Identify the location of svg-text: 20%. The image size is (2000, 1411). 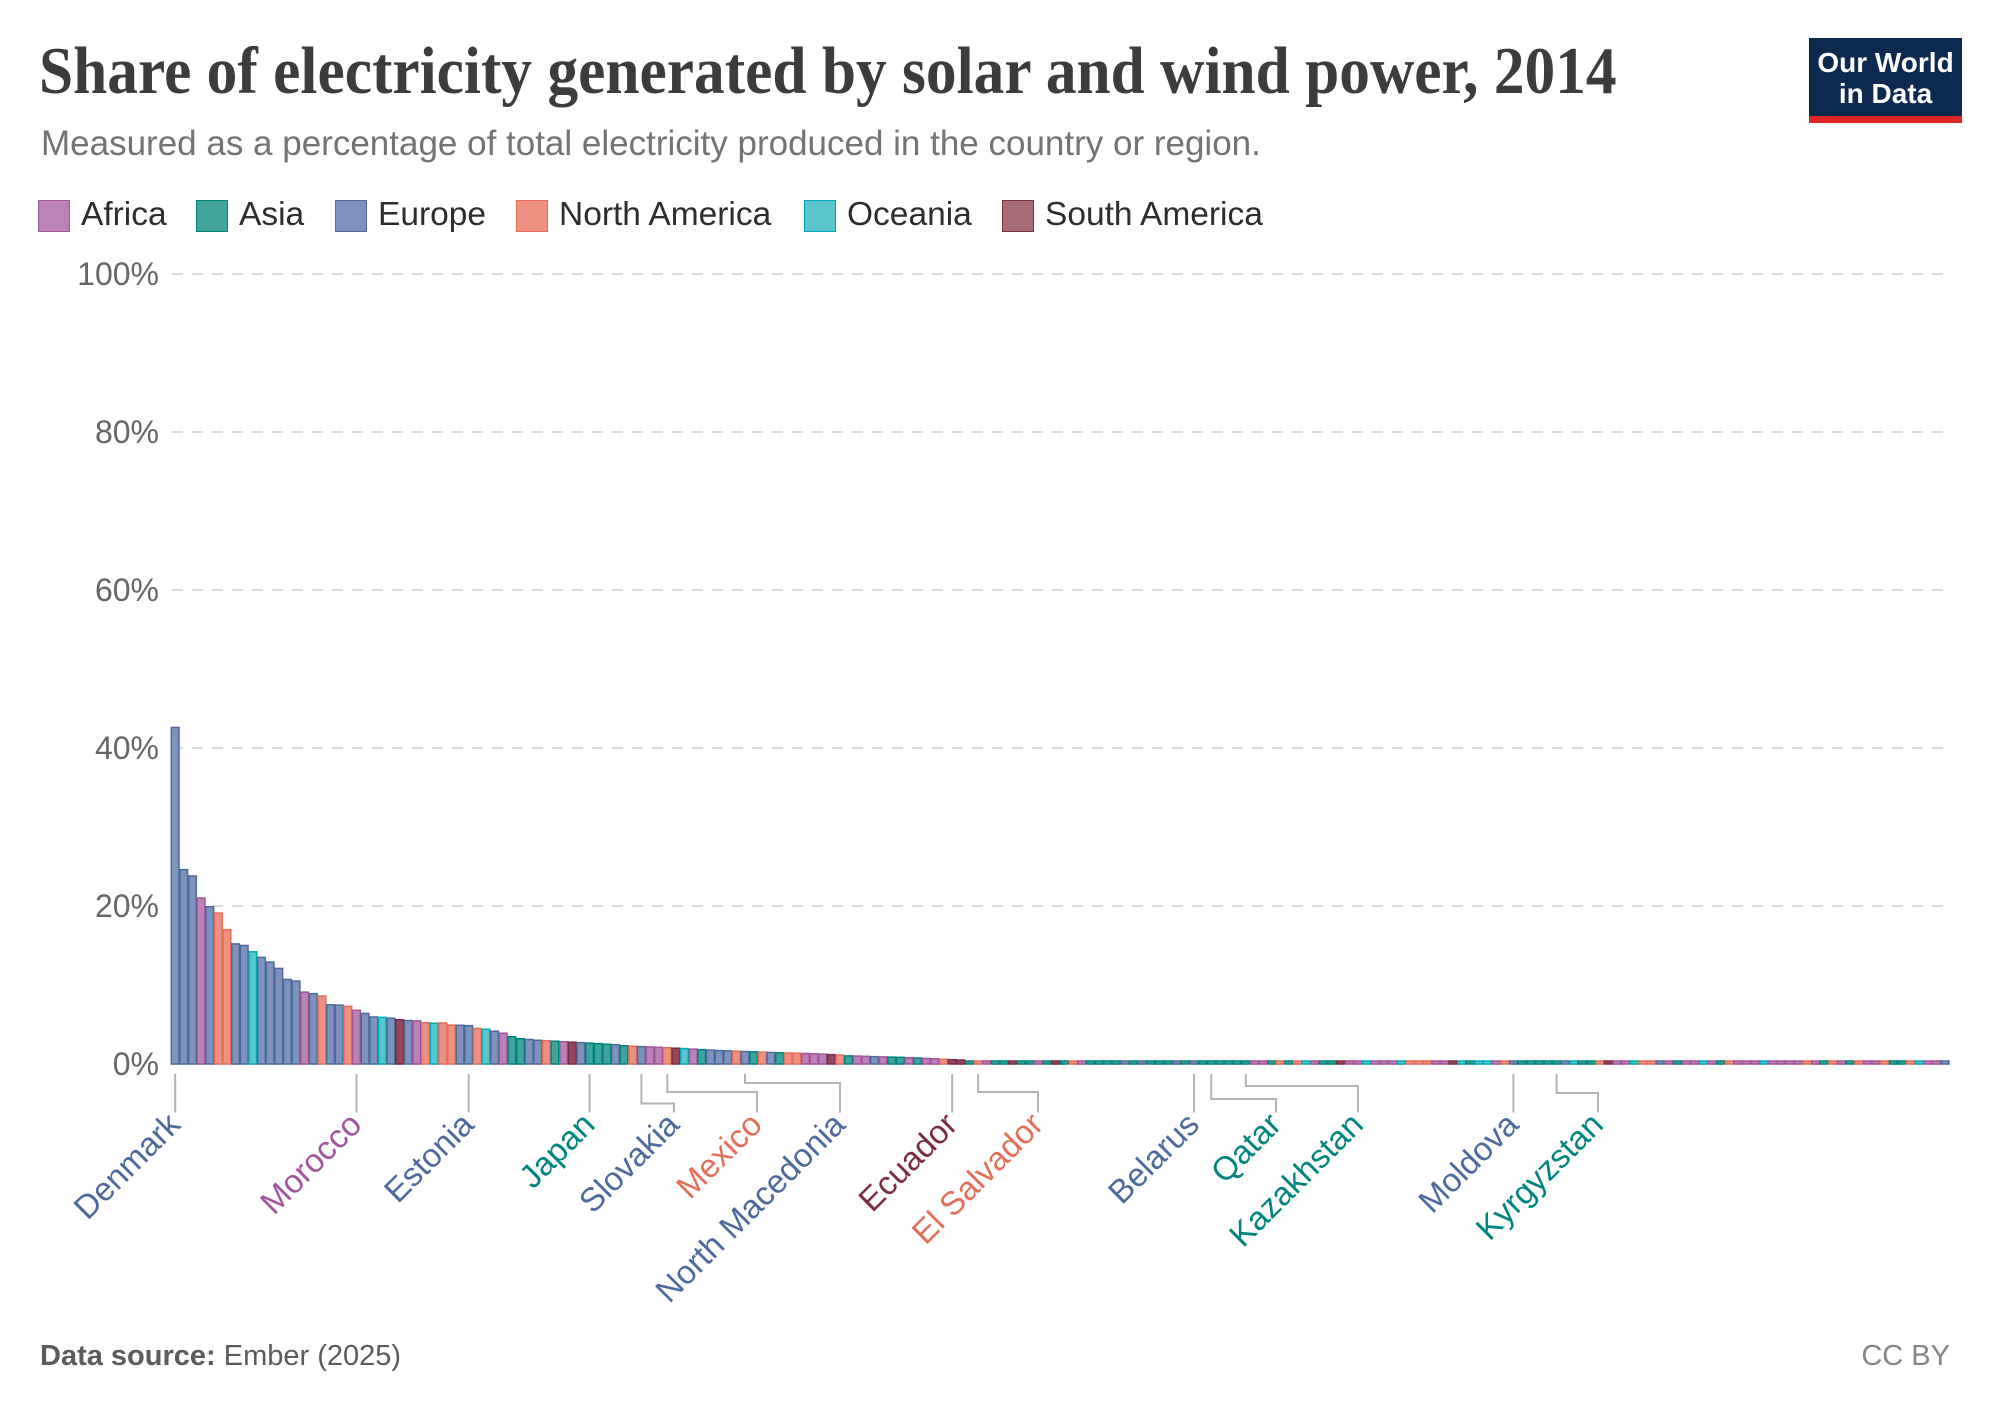
(127, 906).